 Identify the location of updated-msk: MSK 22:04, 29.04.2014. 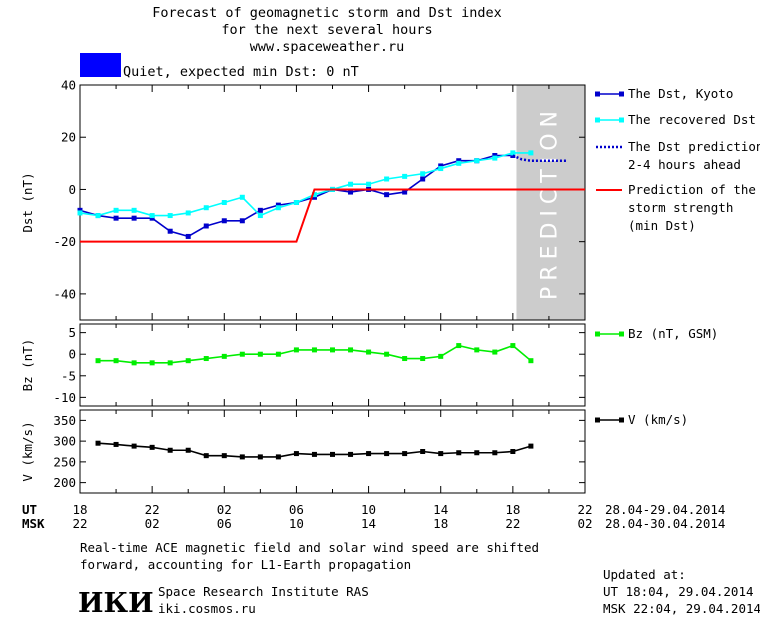
(681, 608).